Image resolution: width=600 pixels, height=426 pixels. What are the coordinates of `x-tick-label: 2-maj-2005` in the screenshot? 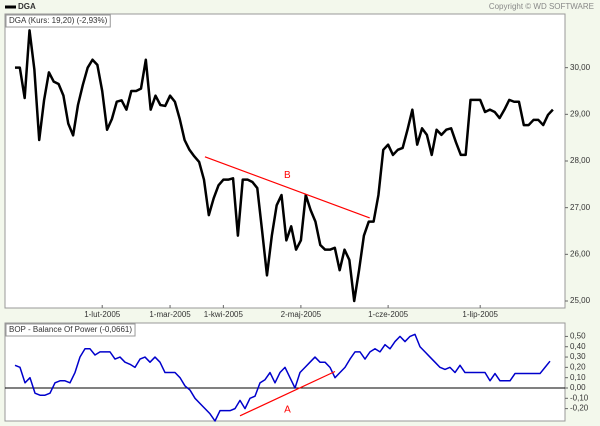 It's located at (301, 314).